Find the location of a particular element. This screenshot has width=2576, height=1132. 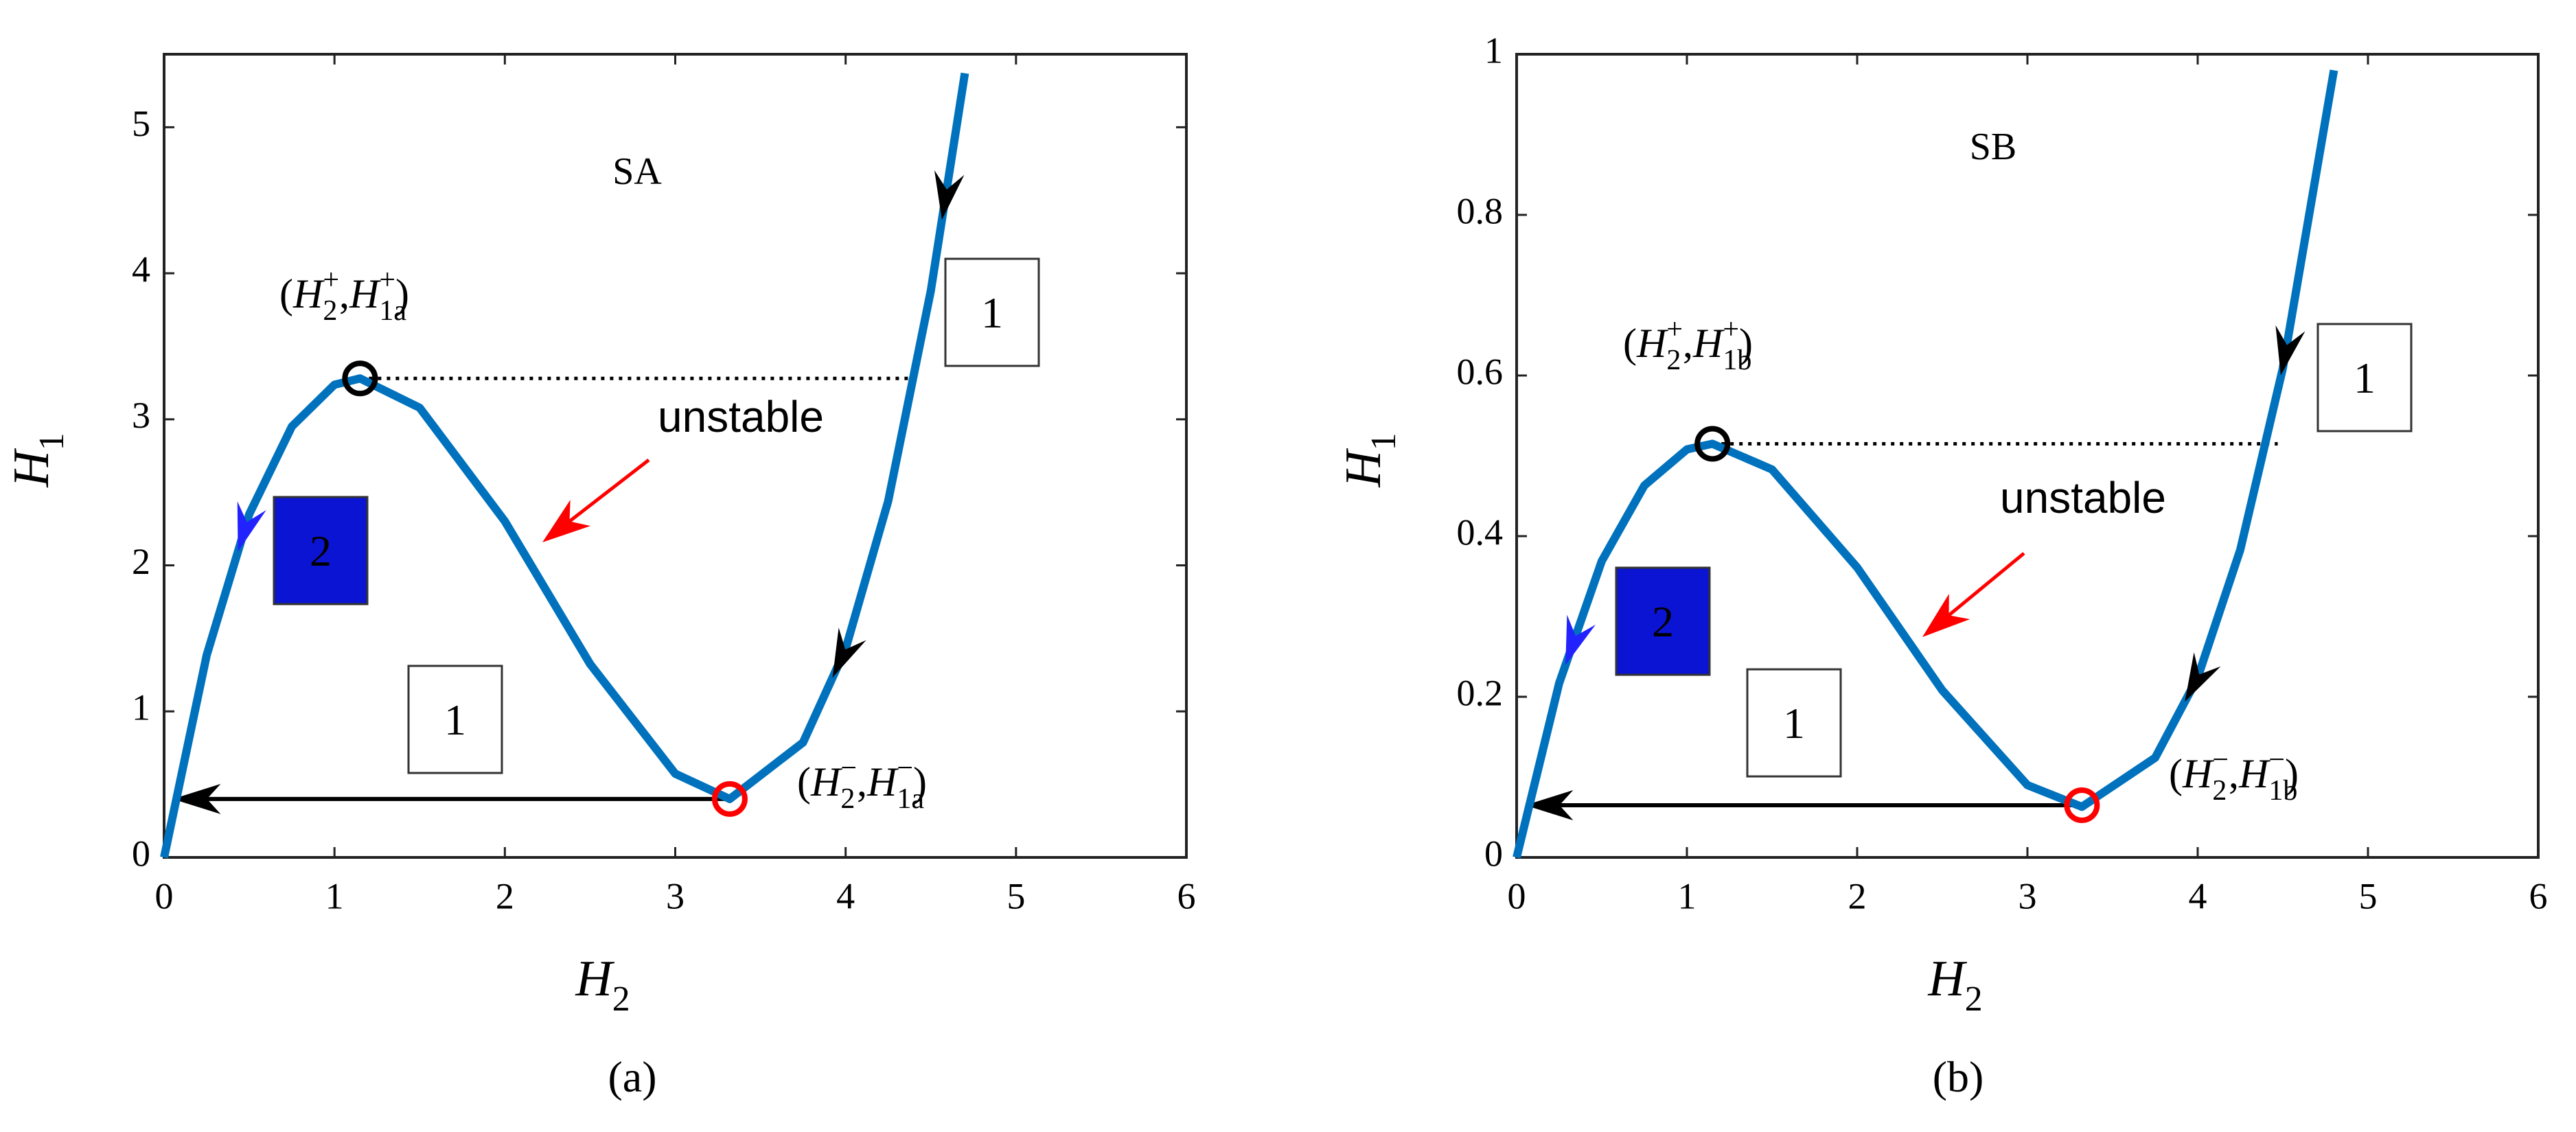

region-label: SB is located at coordinates (1994, 147).